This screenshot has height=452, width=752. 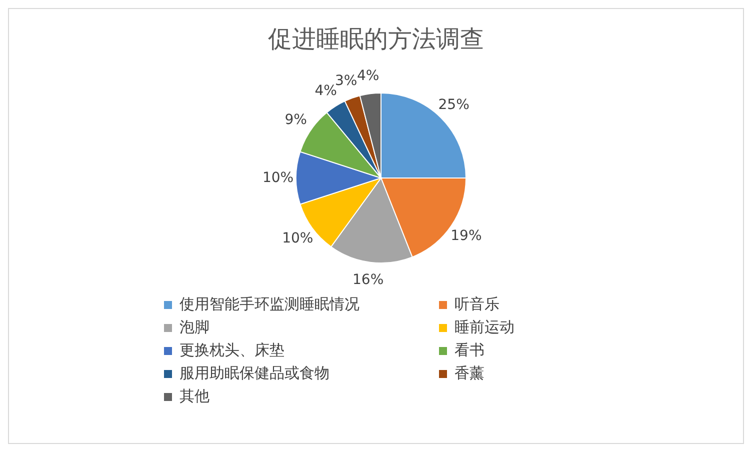 I want to click on data-label: 3%, so click(x=346, y=81).